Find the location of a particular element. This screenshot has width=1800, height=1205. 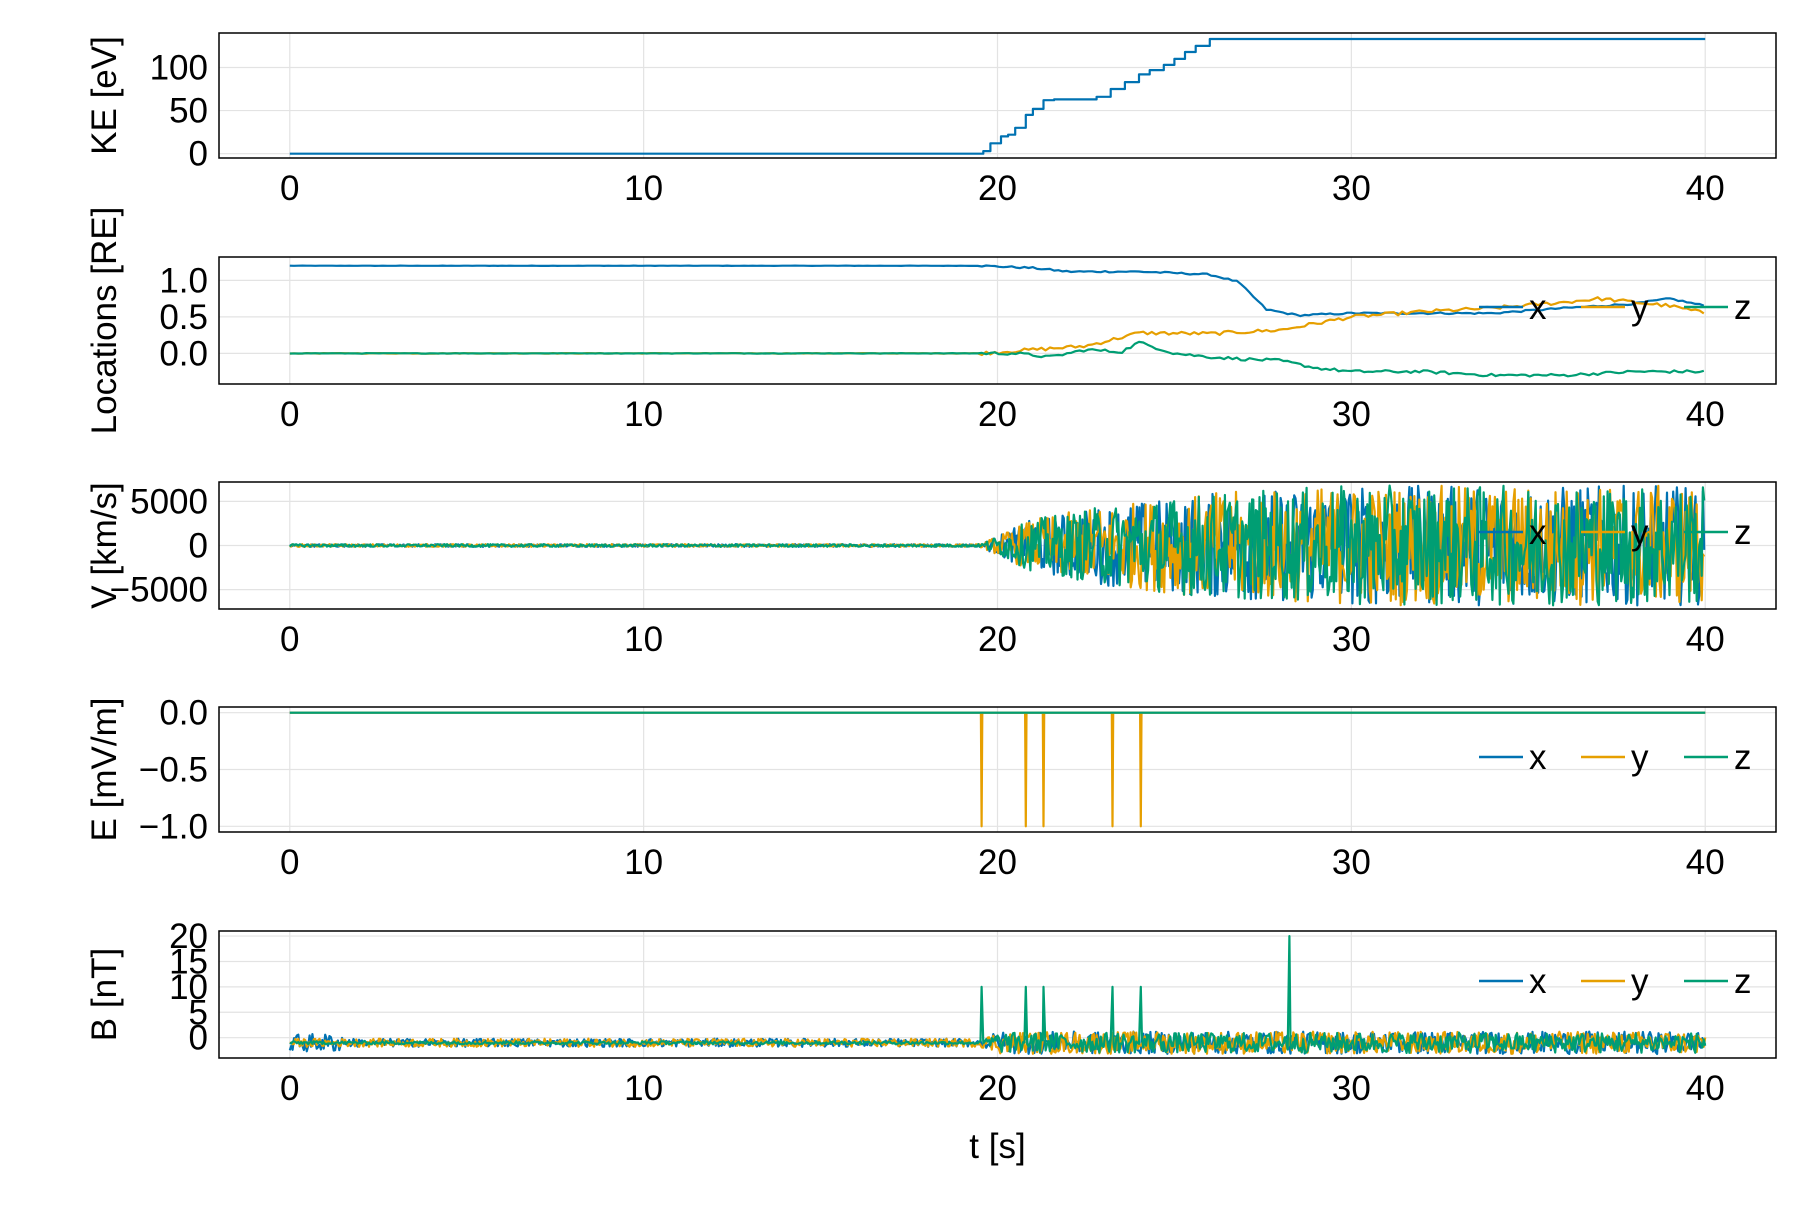

y-tick-label: 15 is located at coordinates (188, 961).